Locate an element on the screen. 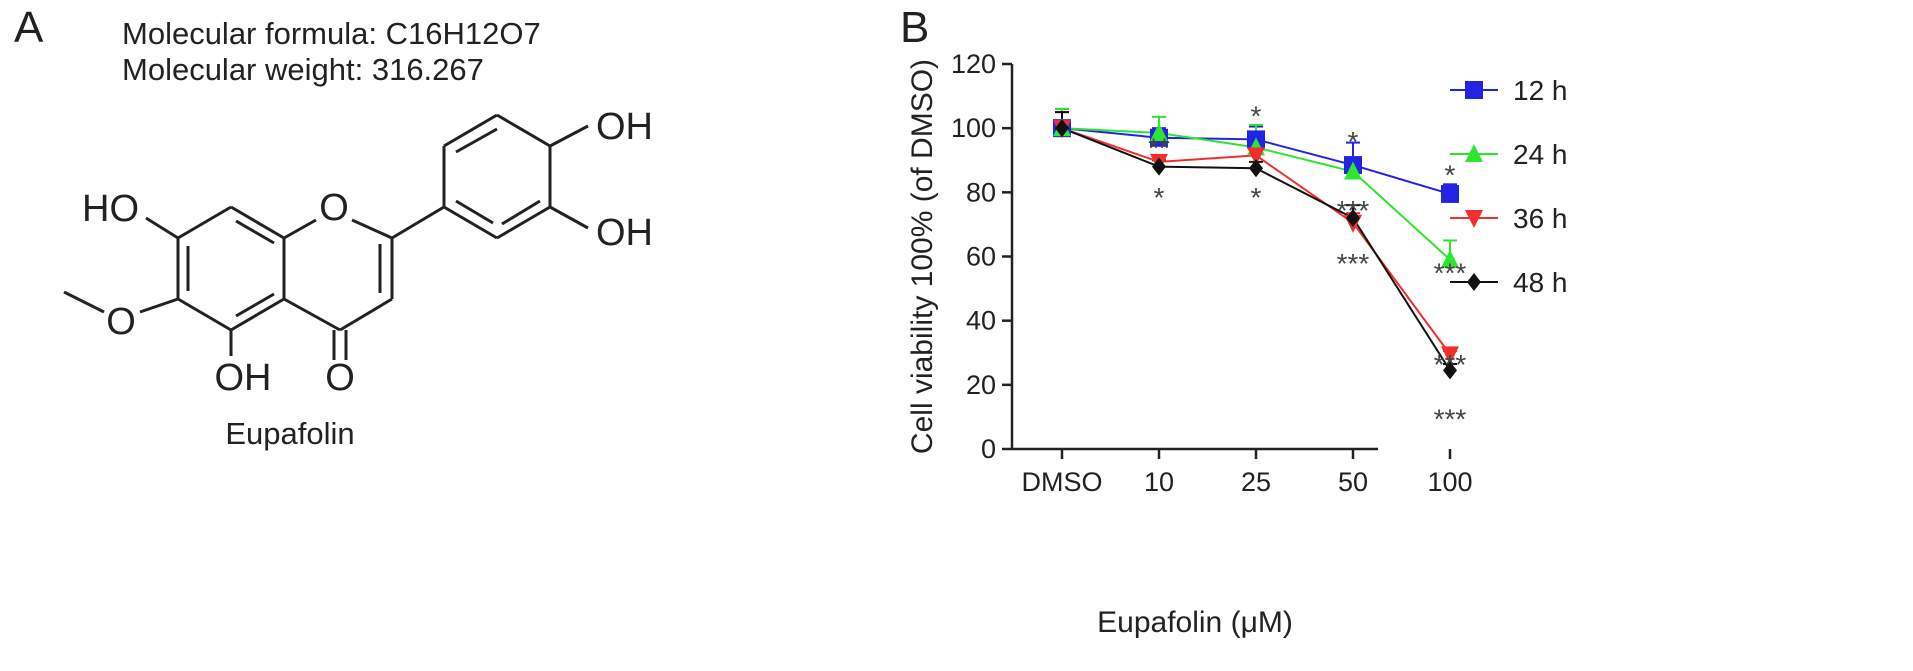 The image size is (1913, 671). x-tick-label: 10 is located at coordinates (1159, 482).